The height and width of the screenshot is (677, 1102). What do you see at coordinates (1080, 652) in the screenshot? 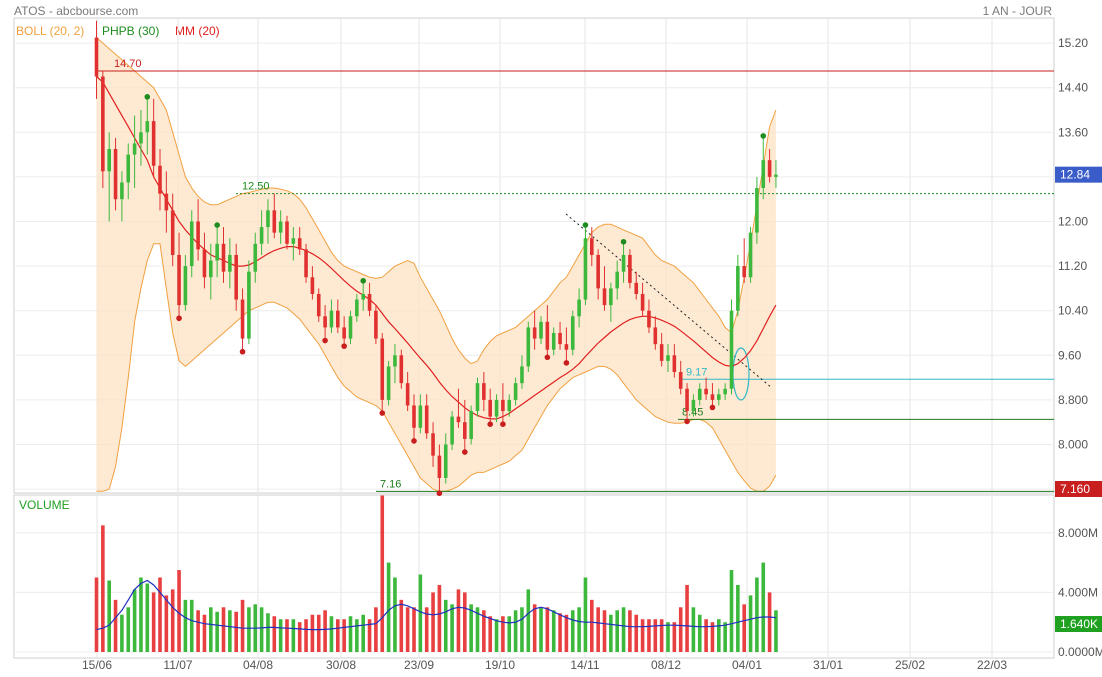
I see `volume-tick-label: 0.0000M` at bounding box center [1080, 652].